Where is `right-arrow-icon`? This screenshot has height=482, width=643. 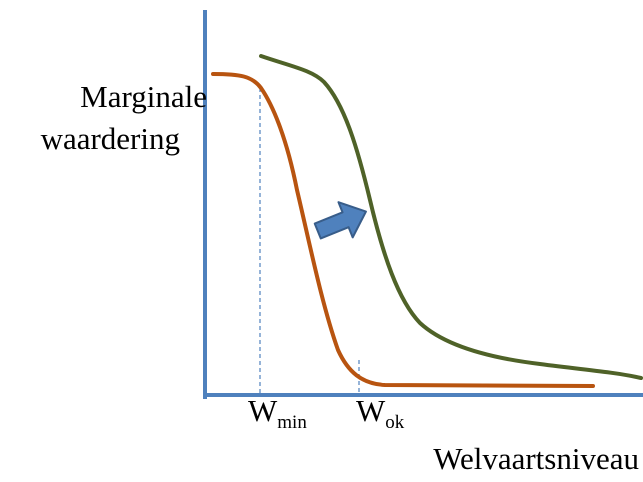
right-arrow-icon is located at coordinates (340, 220).